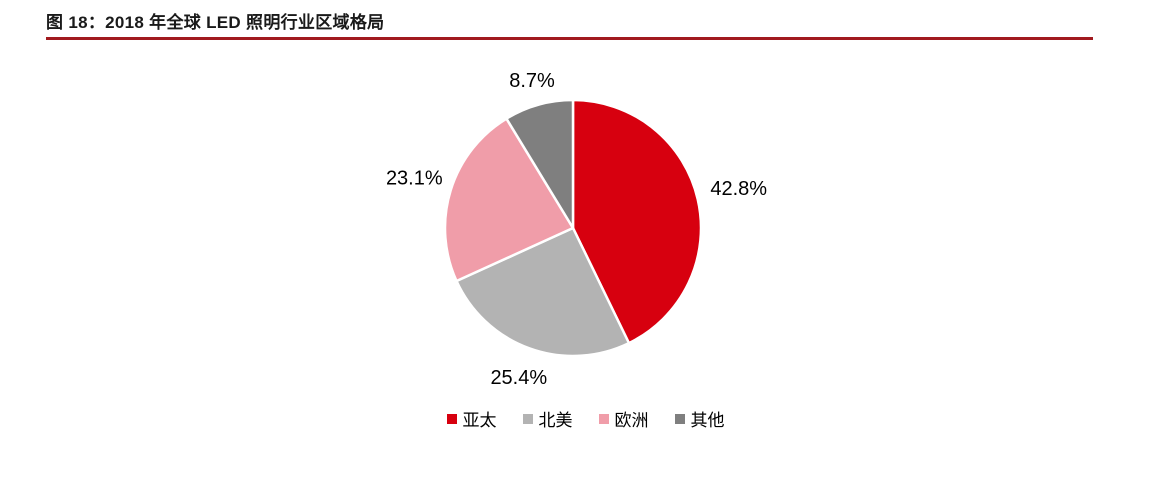 Image resolution: width=1171 pixels, height=484 pixels. I want to click on legend-marker-others, so click(679, 418).